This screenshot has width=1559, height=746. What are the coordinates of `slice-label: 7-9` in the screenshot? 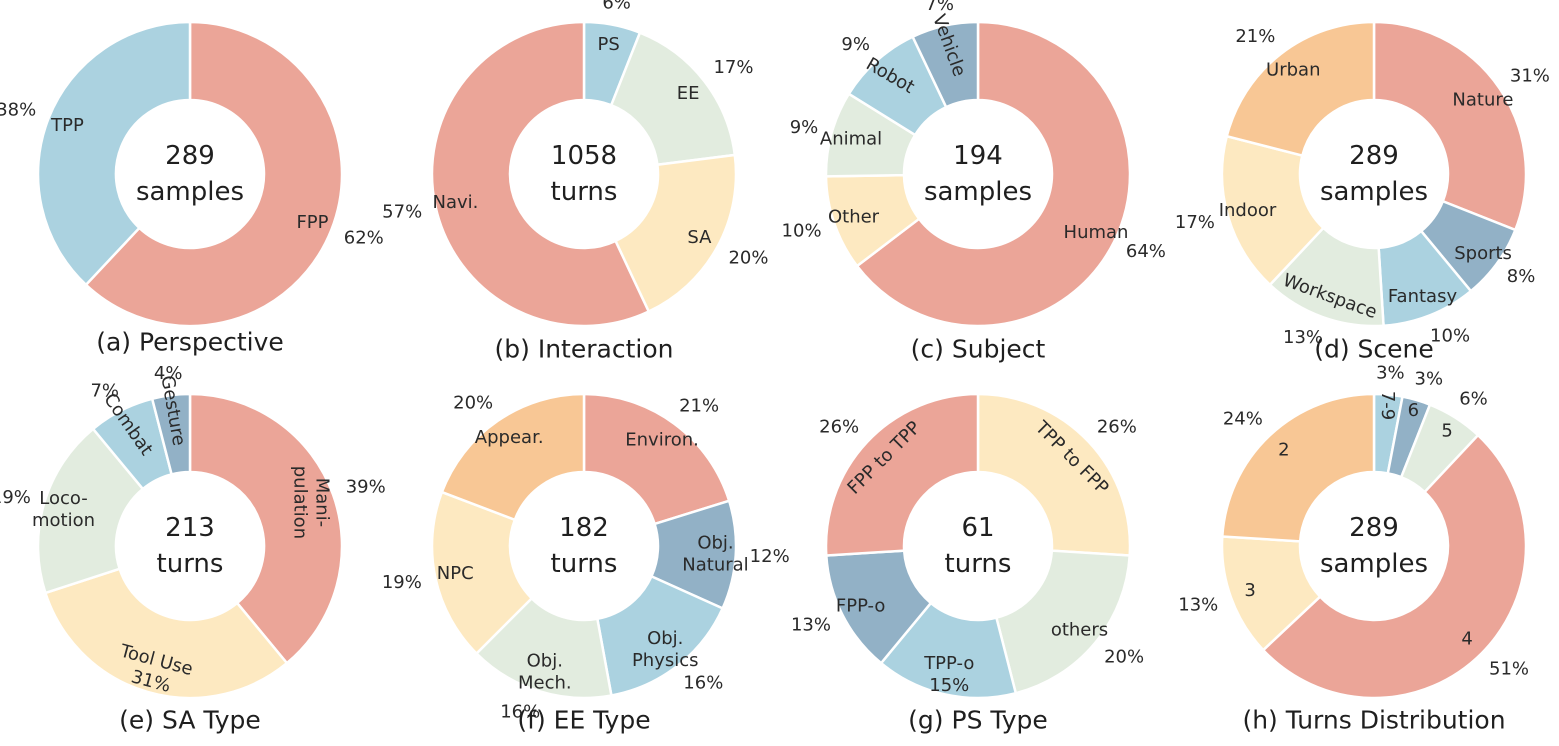 It's located at (1387, 405).